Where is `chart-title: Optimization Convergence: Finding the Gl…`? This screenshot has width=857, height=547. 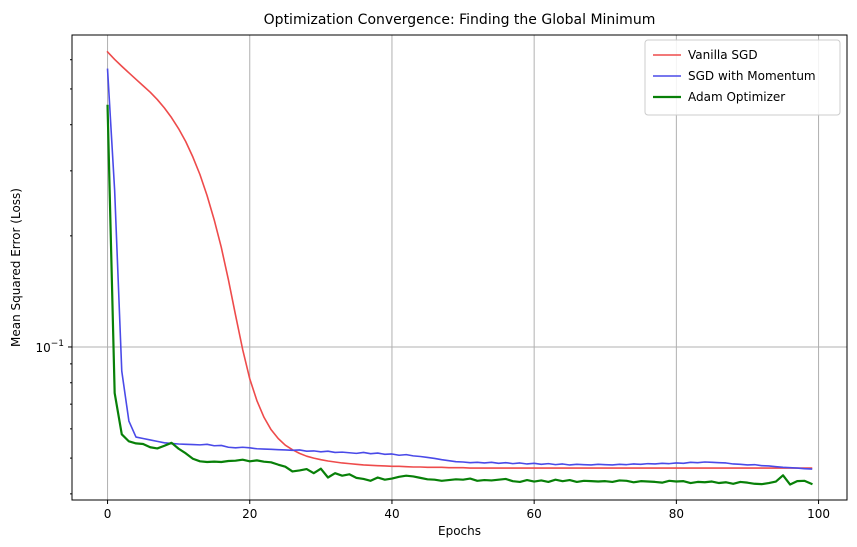 chart-title: Optimization Convergence: Finding the Gl… is located at coordinates (460, 20).